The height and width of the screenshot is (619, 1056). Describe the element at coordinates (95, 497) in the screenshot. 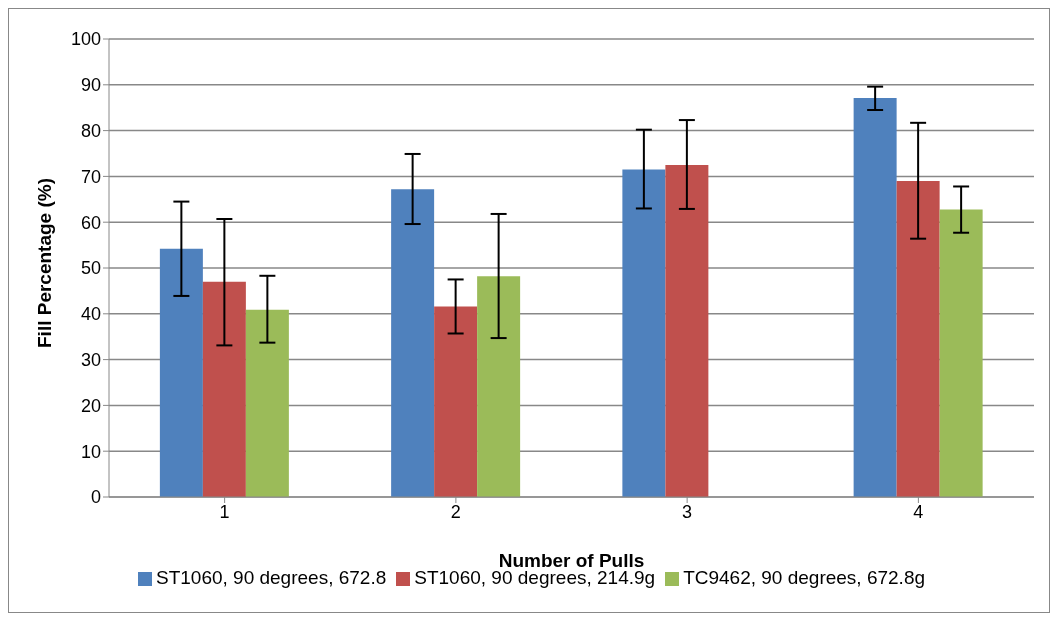

I see `y-tick-label: 0` at that location.